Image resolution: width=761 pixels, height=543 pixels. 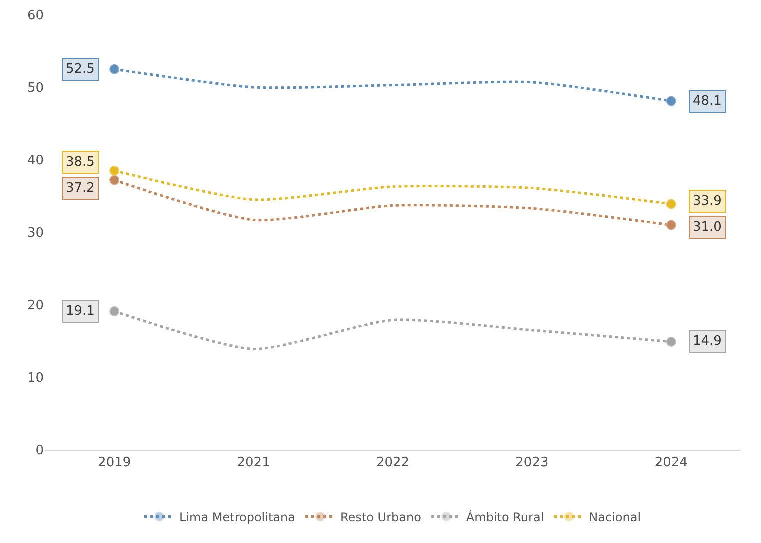 I want to click on x-tick-label: 2024, so click(x=671, y=463).